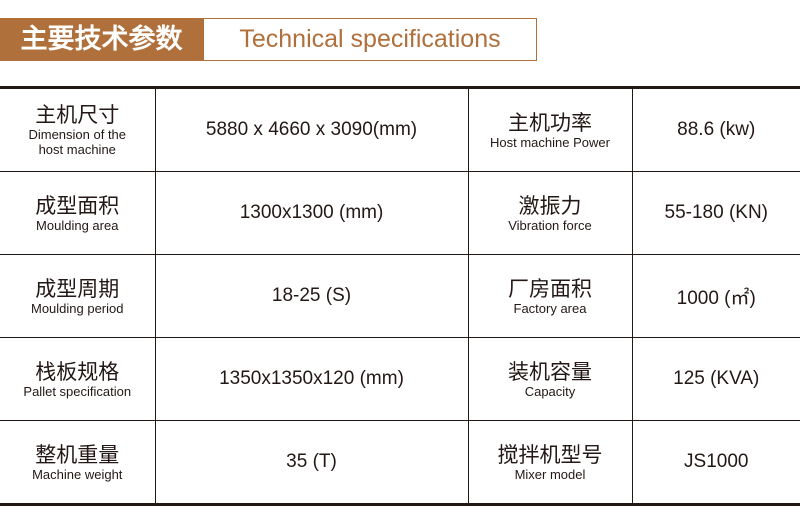 This screenshot has width=800, height=520. Describe the element at coordinates (715, 129) in the screenshot. I see `spec-value: 88.6 (kw)` at that location.